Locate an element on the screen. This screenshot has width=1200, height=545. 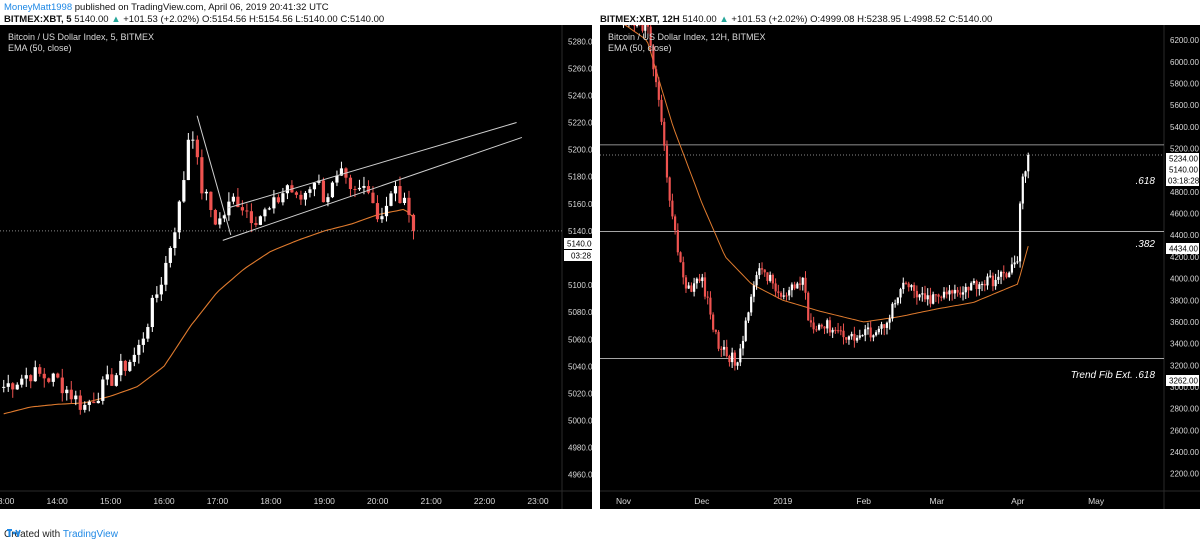
y-tick-label: 4200.00 is located at coordinates (1184, 257).